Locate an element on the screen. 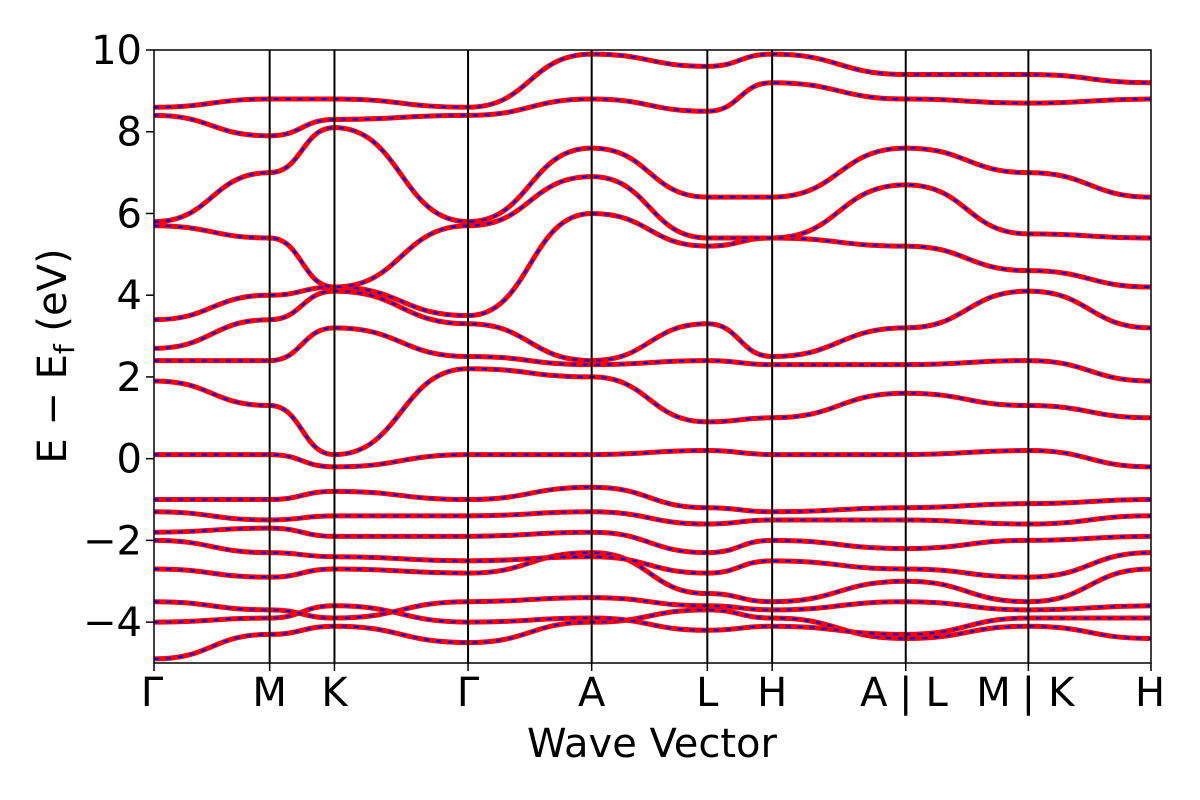 This screenshot has width=1200, height=800. band-11-red-line is located at coordinates (652, 326).